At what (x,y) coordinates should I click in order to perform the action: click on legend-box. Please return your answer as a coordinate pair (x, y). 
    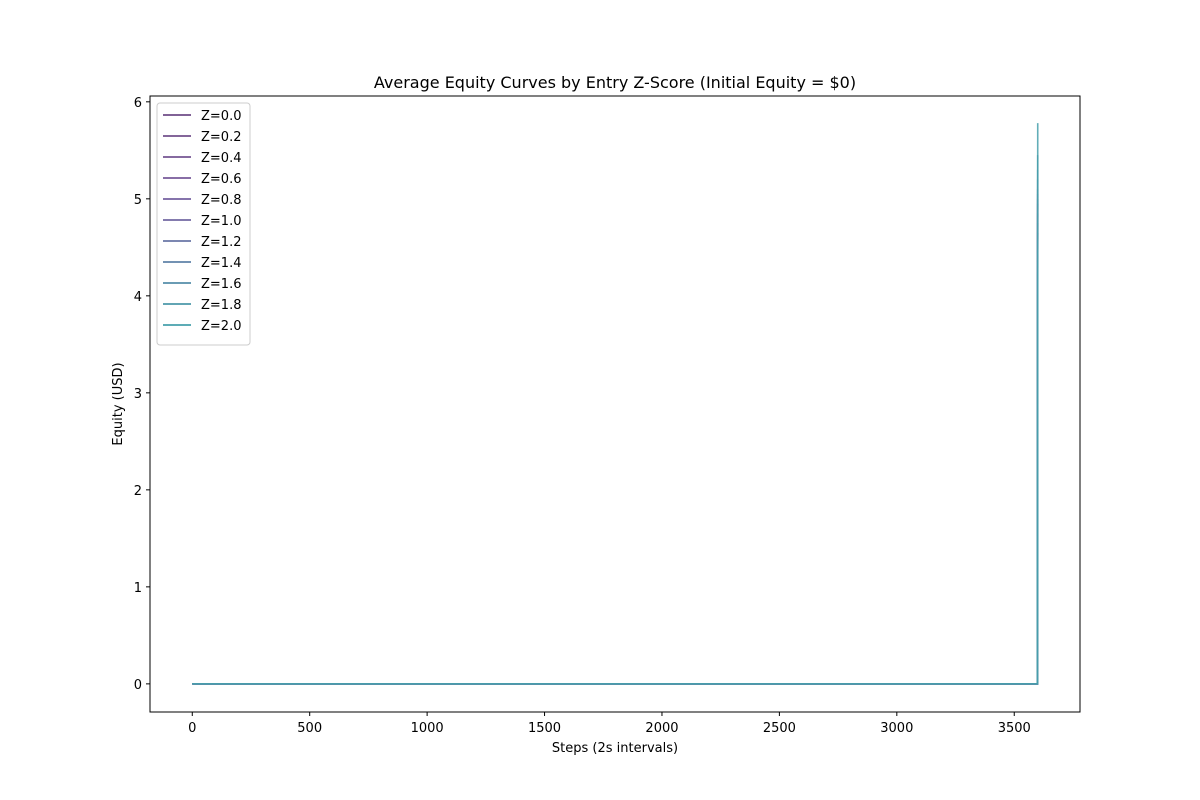
    Looking at the image, I should click on (203, 224).